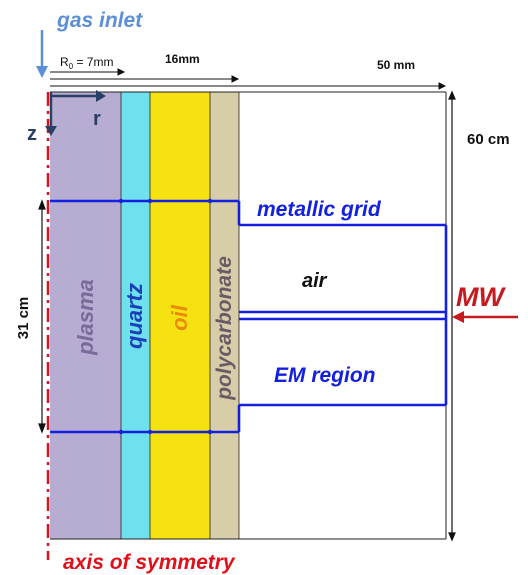  Describe the element at coordinates (315, 281) in the screenshot. I see `air-label: air` at that location.